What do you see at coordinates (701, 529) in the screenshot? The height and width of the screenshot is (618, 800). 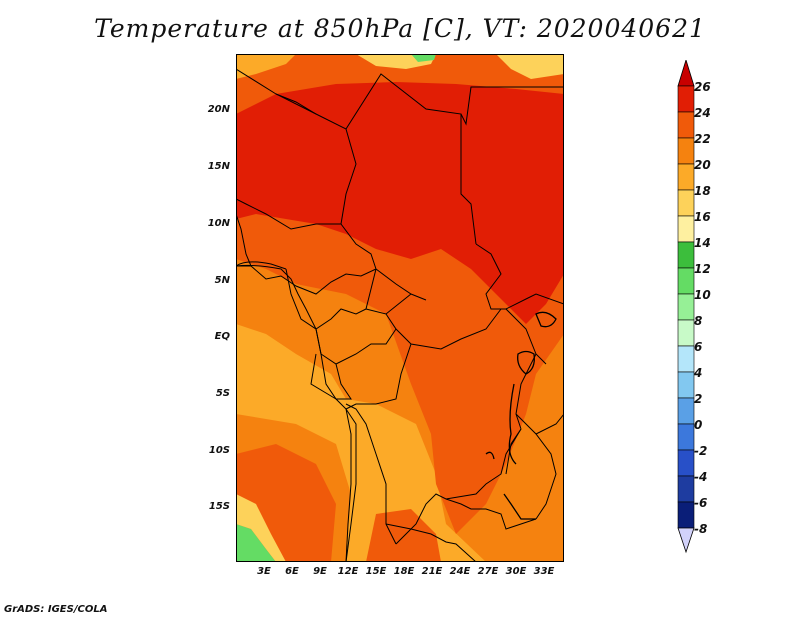 I see `colorbar-label: -8` at bounding box center [701, 529].